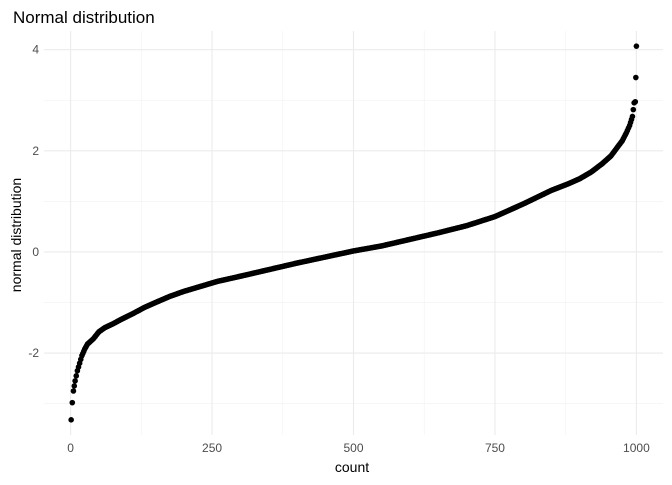  What do you see at coordinates (33, 353) in the screenshot?
I see `y-tick-label: -2` at bounding box center [33, 353].